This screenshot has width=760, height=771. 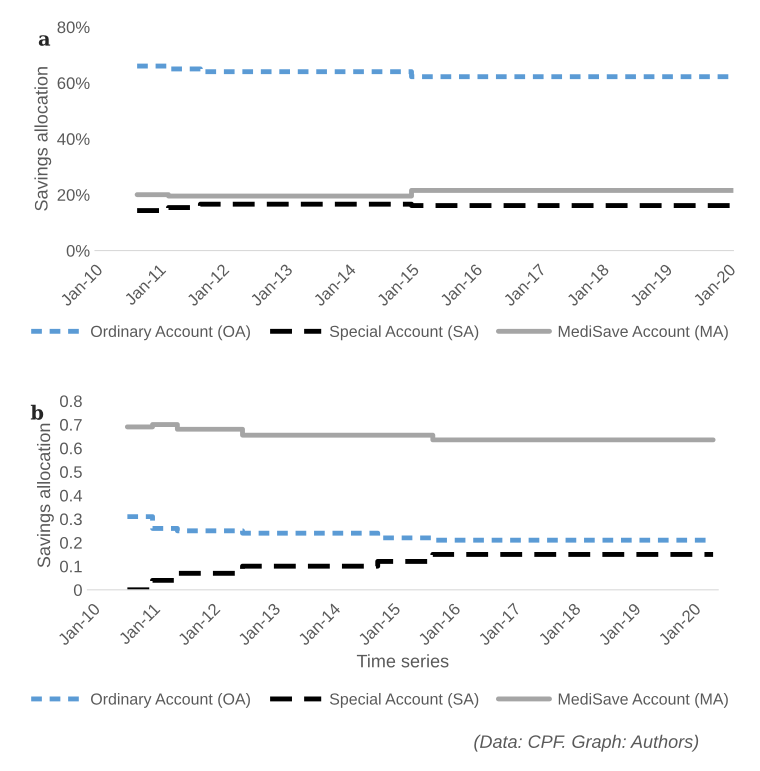 I want to click on y-tick-label: 0.2, so click(x=71, y=542).